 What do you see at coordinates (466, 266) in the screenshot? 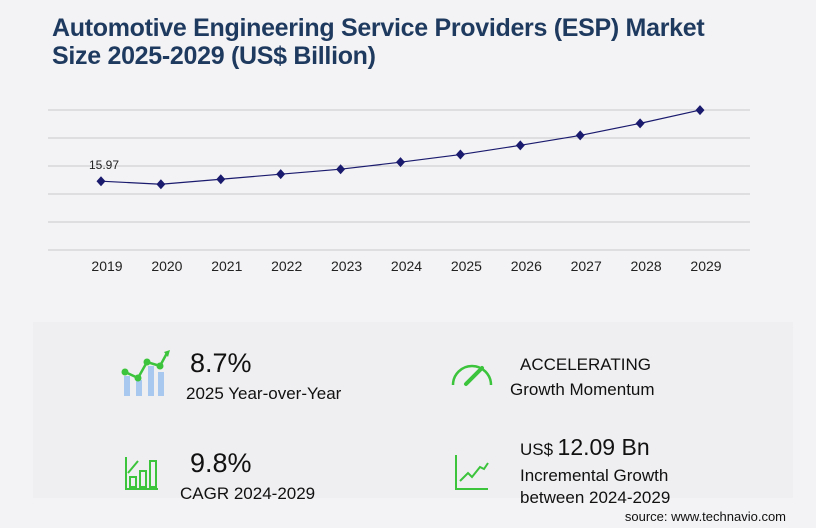
I see `x-tick-label: 2025` at bounding box center [466, 266].